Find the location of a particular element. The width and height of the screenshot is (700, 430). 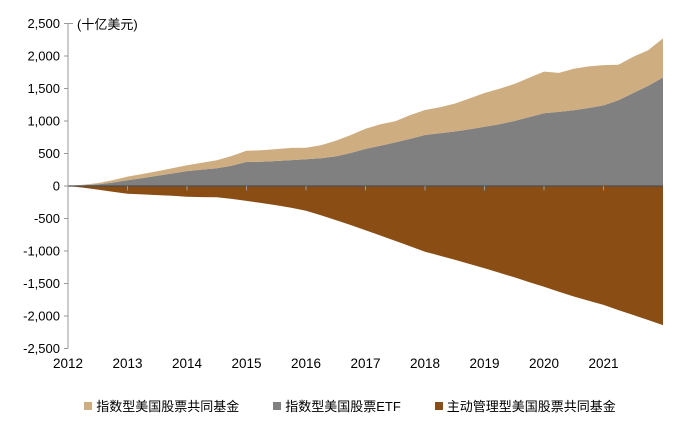

x-tick-label: 2017 is located at coordinates (365, 363).